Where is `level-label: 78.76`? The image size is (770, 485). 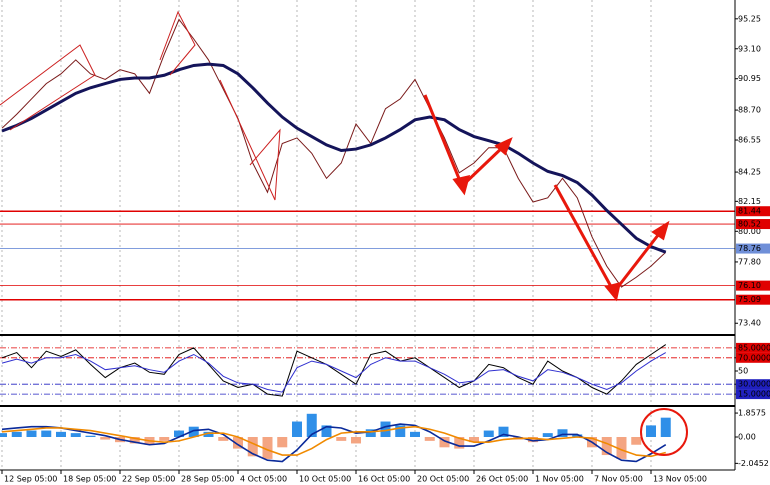
level-label: 78.76 is located at coordinates (749, 248).